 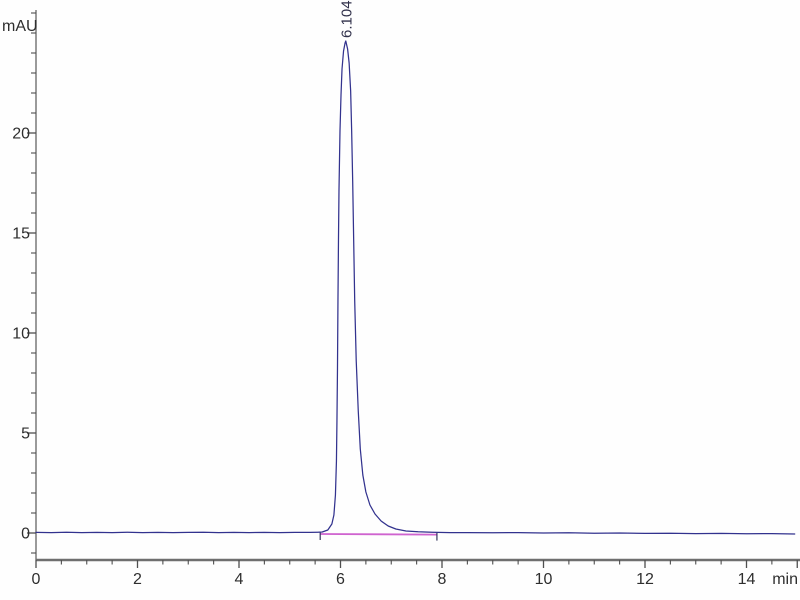 I want to click on x-tick-label: 2, so click(x=137, y=579).